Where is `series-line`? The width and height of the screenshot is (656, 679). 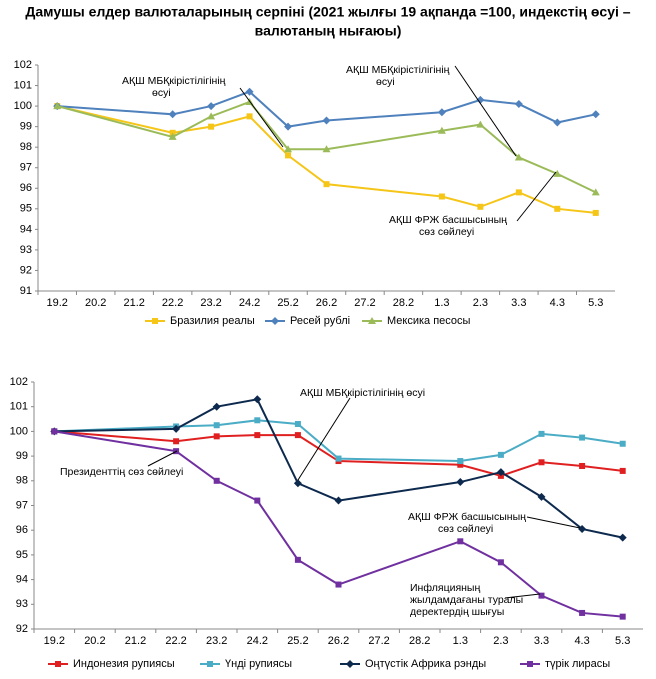
series-line is located at coordinates (338, 441).